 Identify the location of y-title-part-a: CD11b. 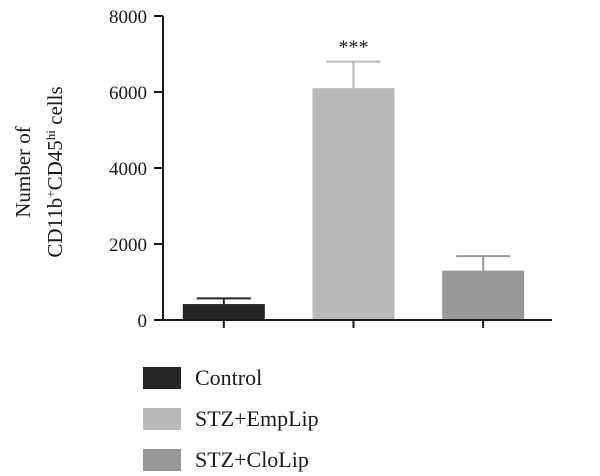
(55, 228).